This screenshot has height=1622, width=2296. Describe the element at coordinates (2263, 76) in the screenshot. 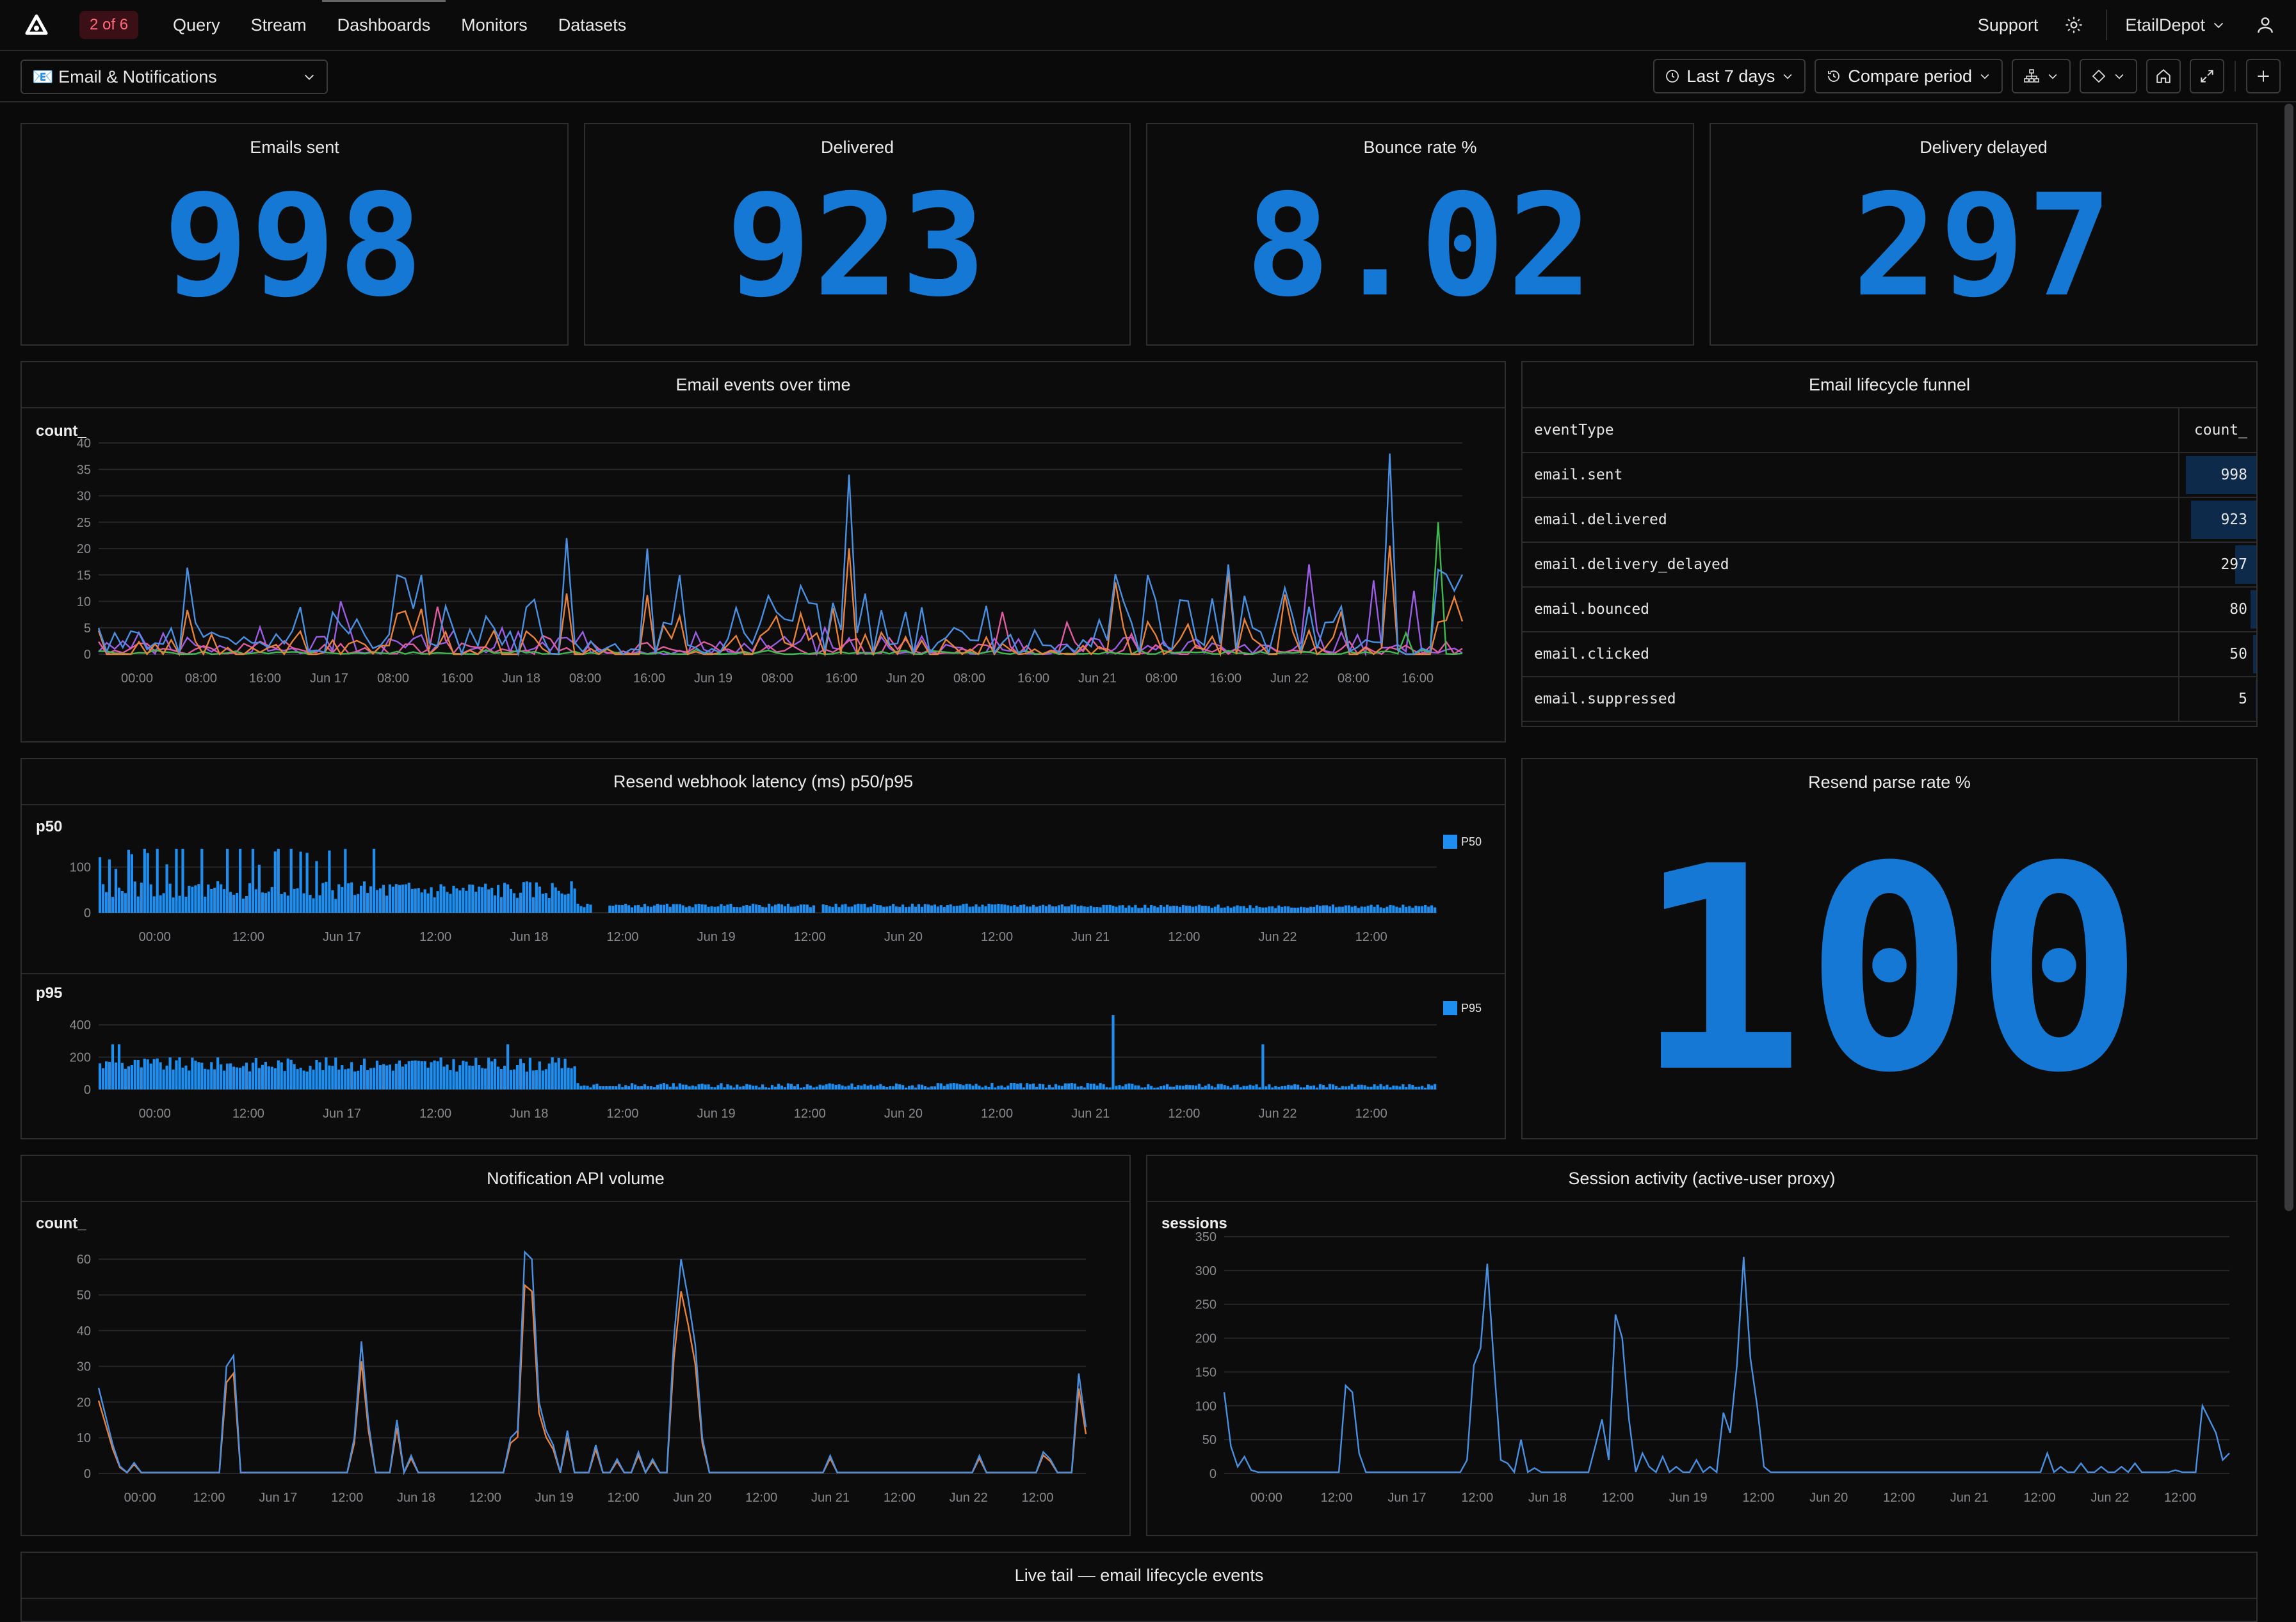

I see `add-panel-button` at that location.